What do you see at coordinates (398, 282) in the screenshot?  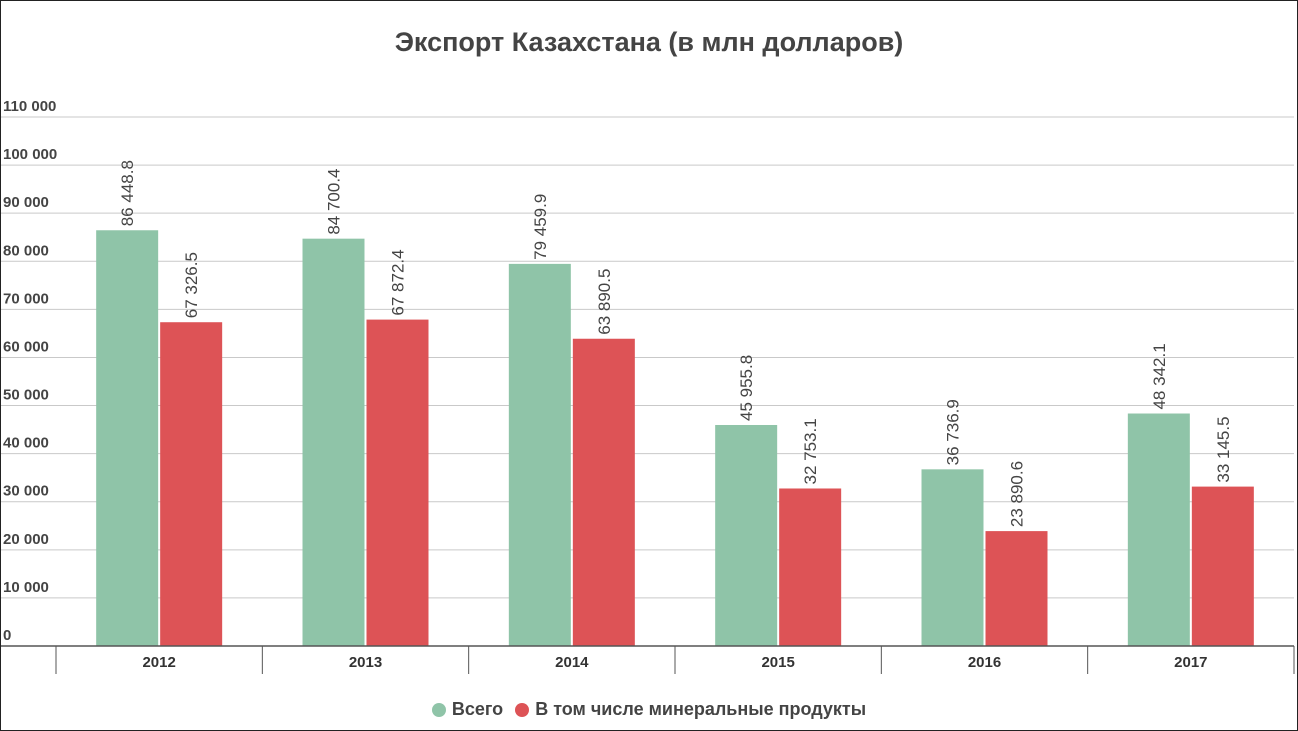 I see `data-label: 67 872.4` at bounding box center [398, 282].